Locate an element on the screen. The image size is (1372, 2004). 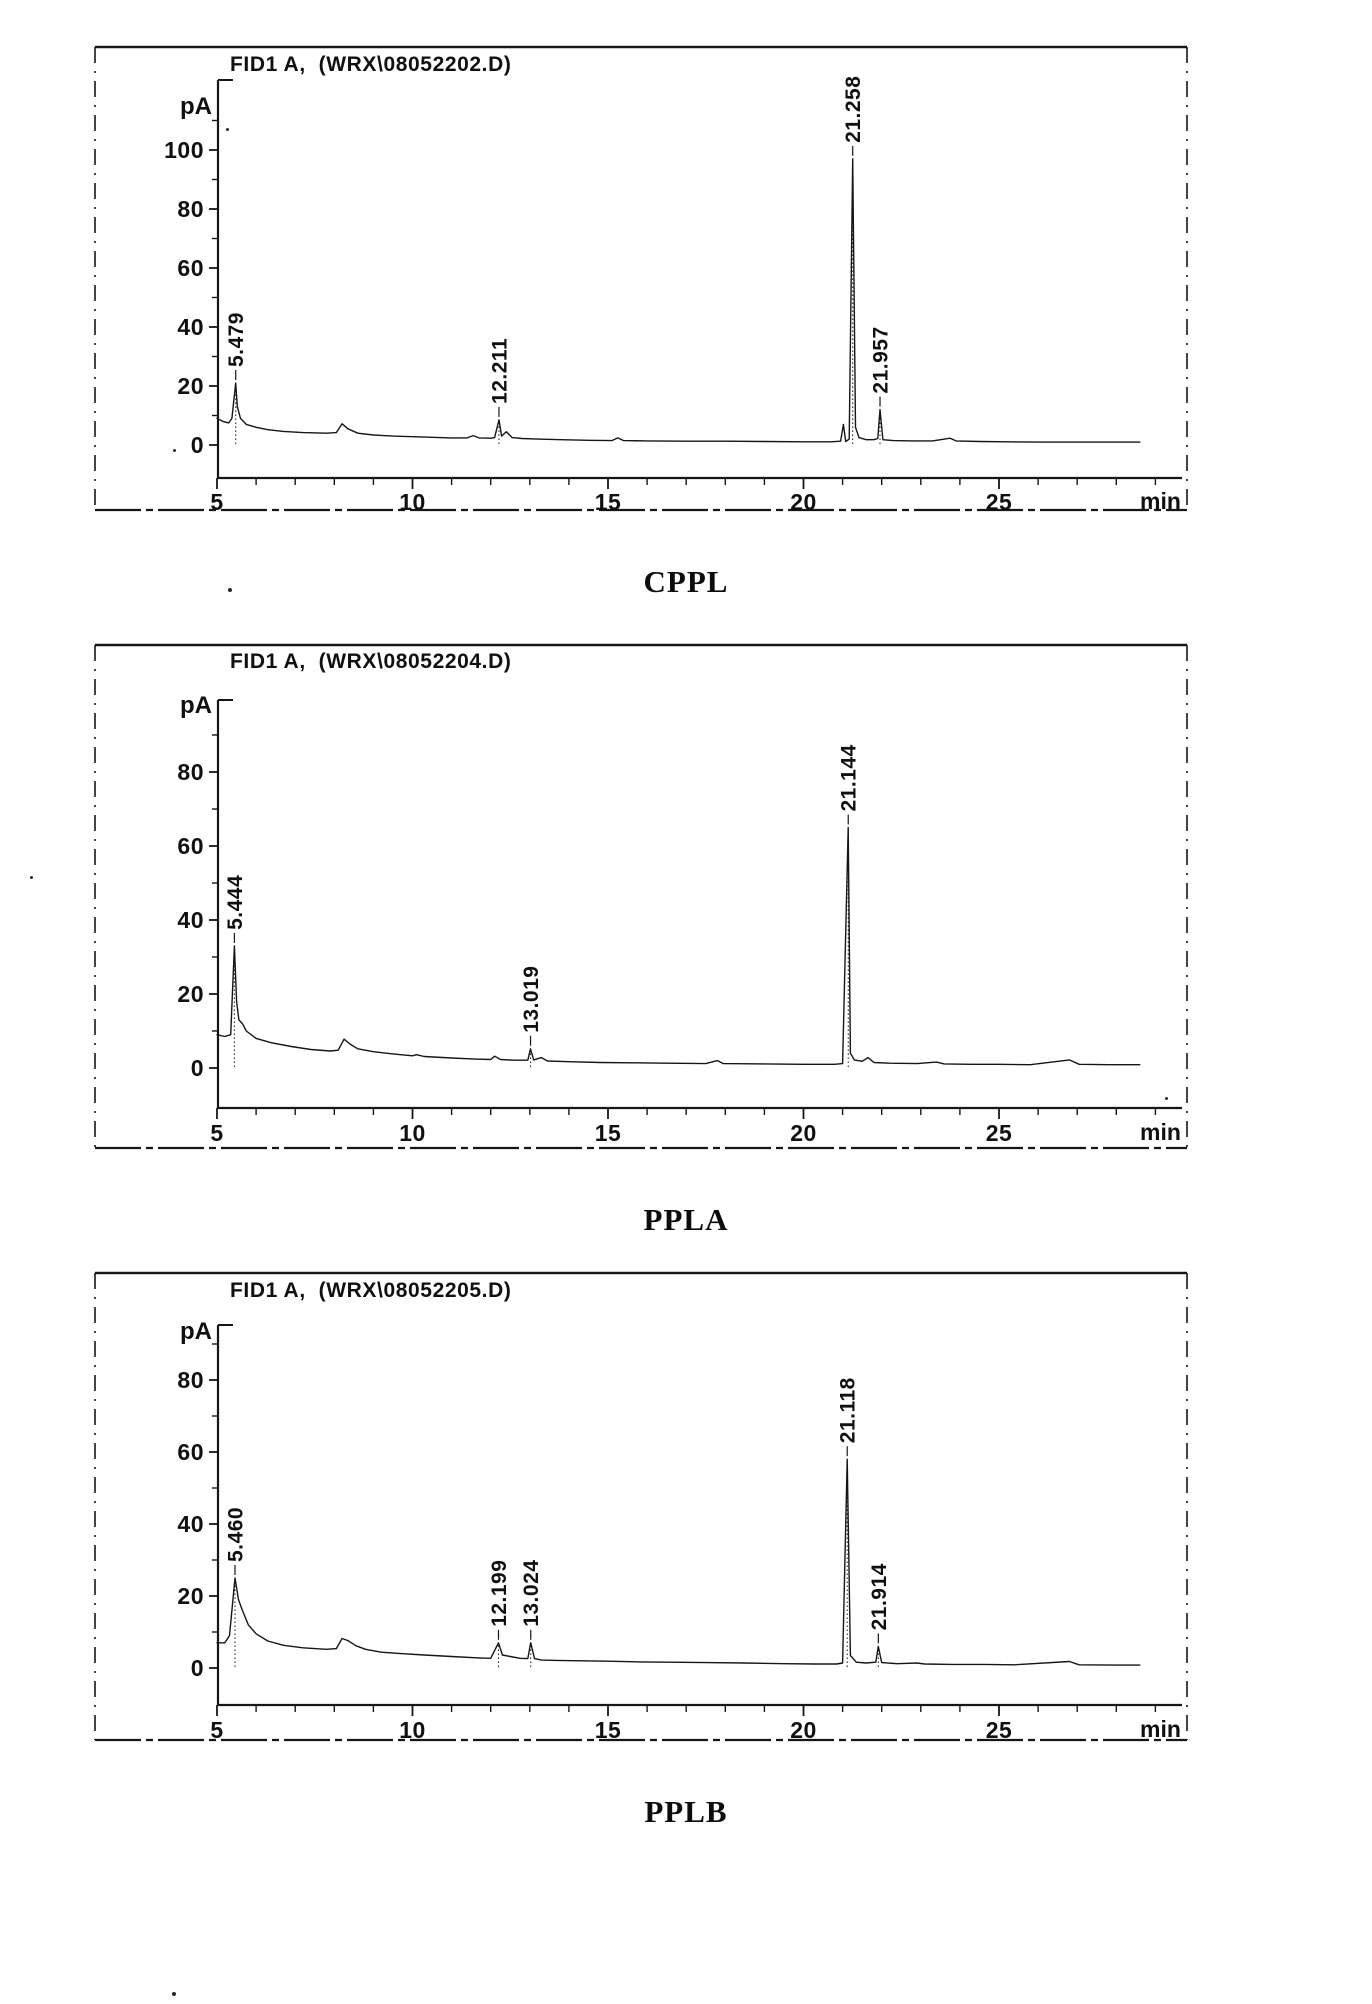
svg-text: 13.024 is located at coordinates (531, 1593).